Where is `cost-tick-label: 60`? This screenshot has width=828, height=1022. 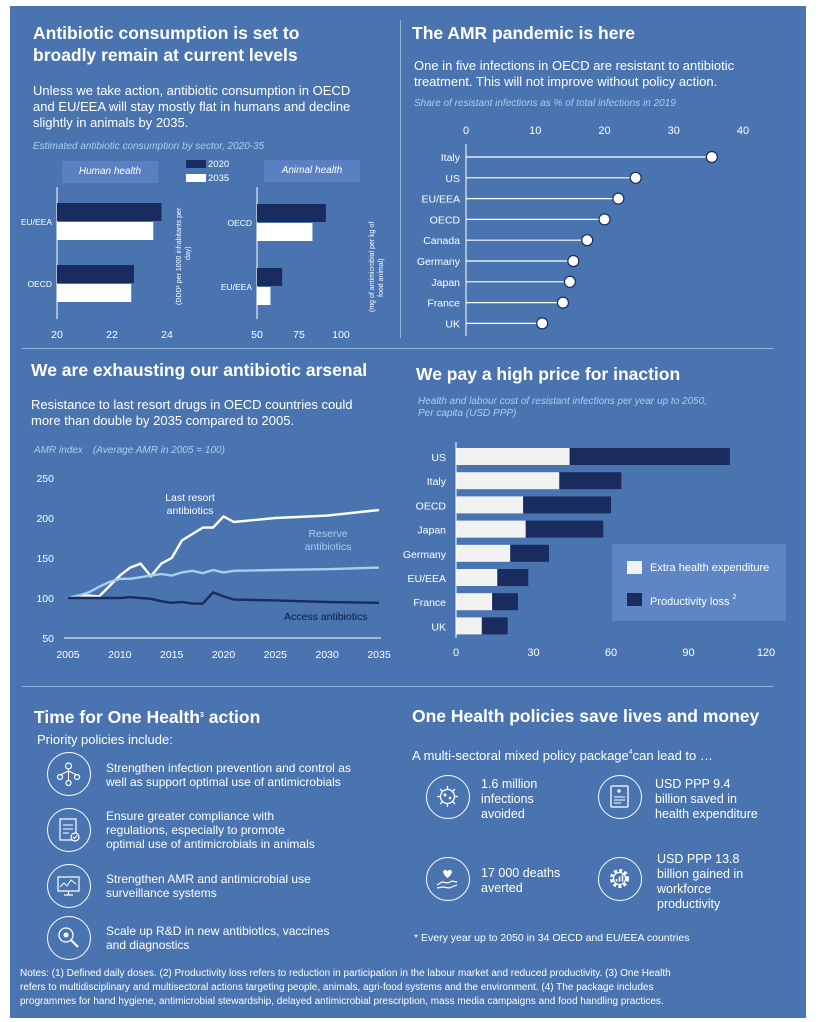 cost-tick-label: 60 is located at coordinates (611, 653).